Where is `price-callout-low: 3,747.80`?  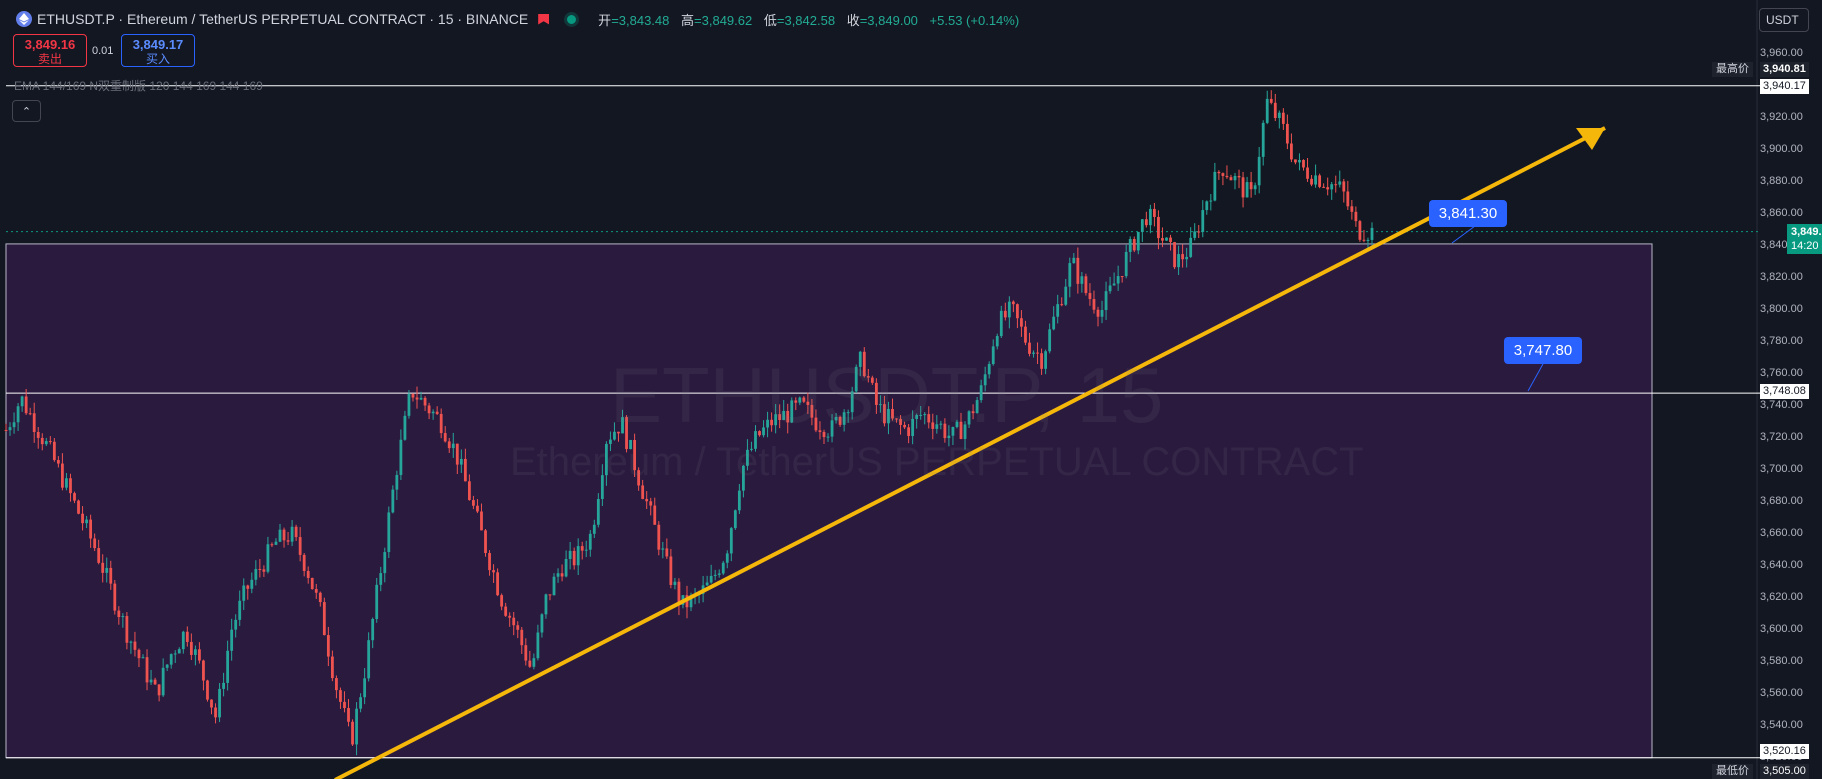 price-callout-low: 3,747.80 is located at coordinates (1543, 350).